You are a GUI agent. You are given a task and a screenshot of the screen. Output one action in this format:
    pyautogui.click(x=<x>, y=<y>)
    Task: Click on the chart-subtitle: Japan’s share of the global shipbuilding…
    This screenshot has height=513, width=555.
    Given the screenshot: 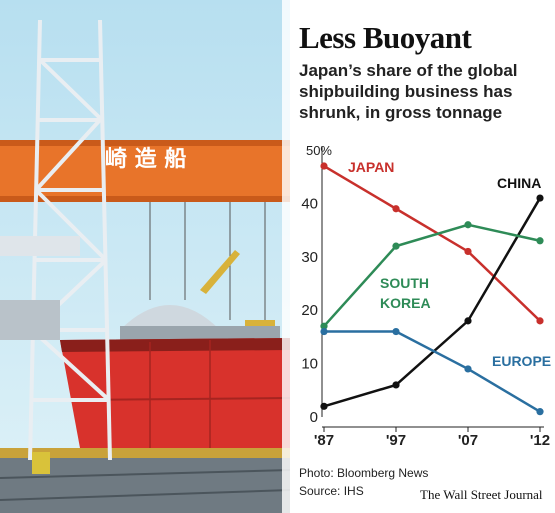 What is the action you would take?
    pyautogui.click(x=408, y=91)
    